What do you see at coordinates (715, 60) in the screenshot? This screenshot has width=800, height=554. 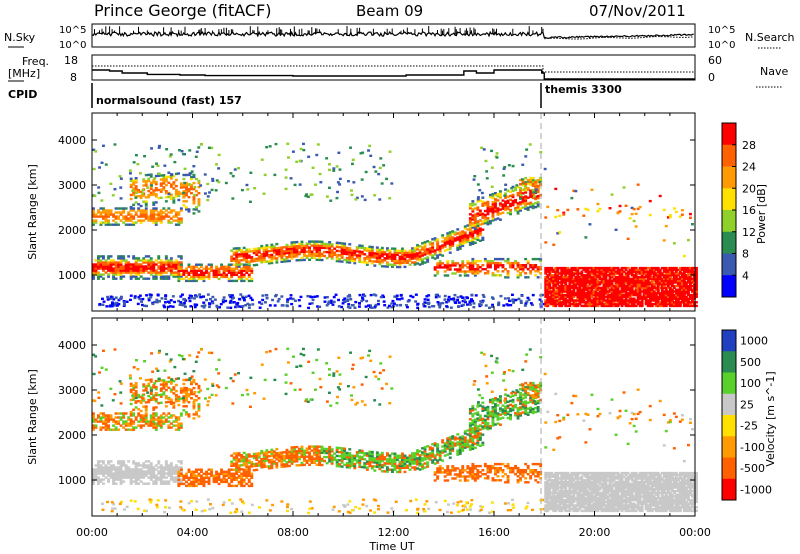 I see `nave-tick-top: 60` at bounding box center [715, 60].